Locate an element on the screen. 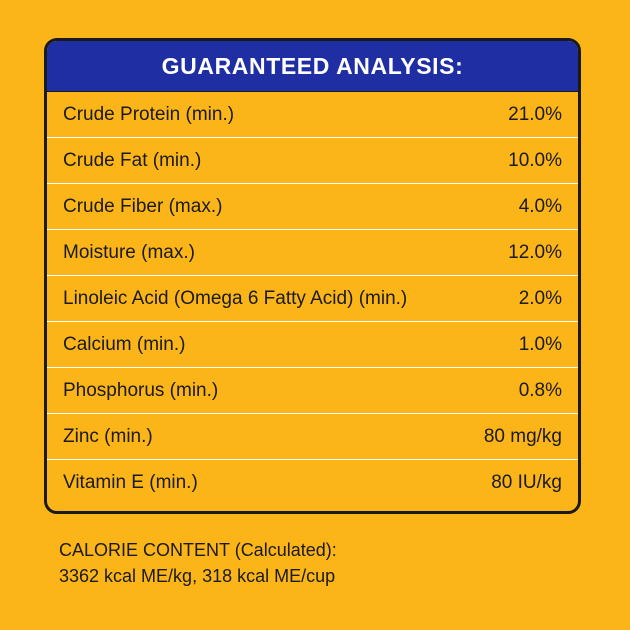 The image size is (630, 630). calorie-heading: CALORIE CONTENT (Calculated): is located at coordinates (198, 550).